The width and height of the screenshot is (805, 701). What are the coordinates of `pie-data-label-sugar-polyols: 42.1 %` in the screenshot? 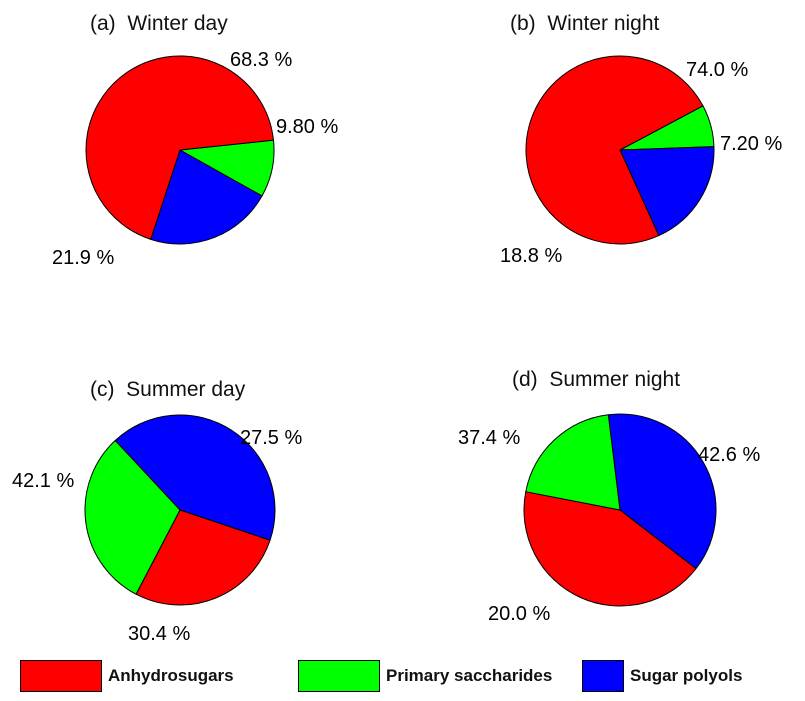 It's located at (43, 481).